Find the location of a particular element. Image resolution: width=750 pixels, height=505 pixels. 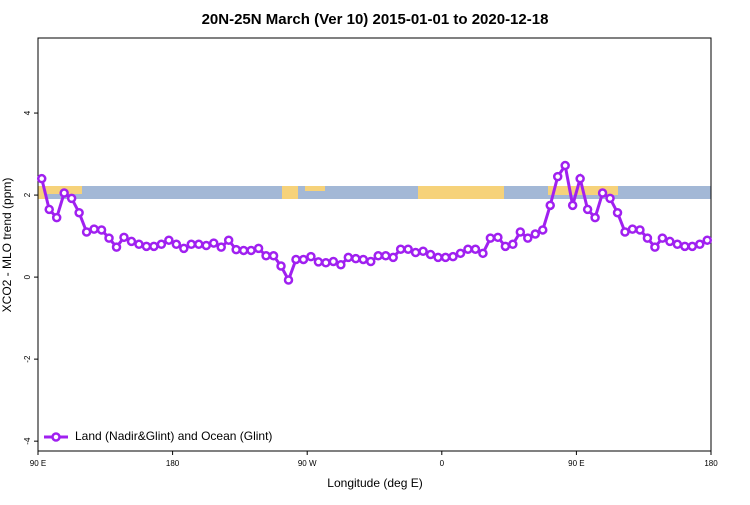

x-tick-label: 90 W is located at coordinates (307, 463).